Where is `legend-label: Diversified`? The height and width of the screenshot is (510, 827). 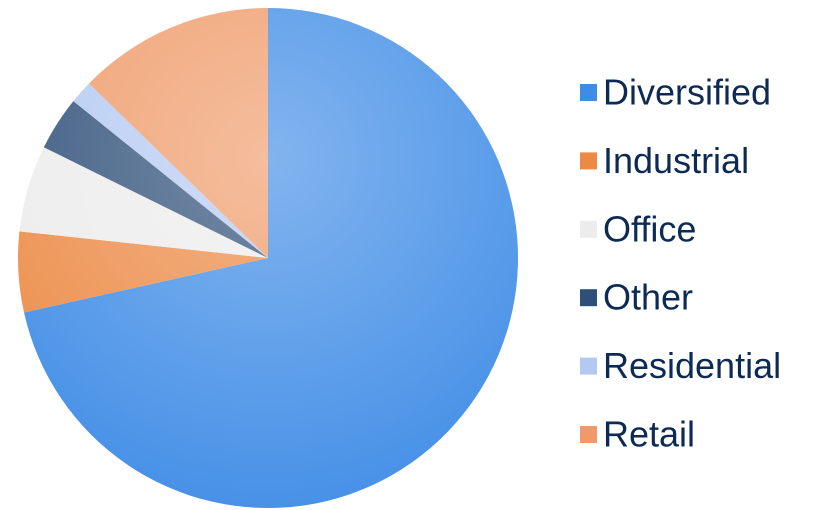
legend-label: Diversified is located at coordinates (687, 92).